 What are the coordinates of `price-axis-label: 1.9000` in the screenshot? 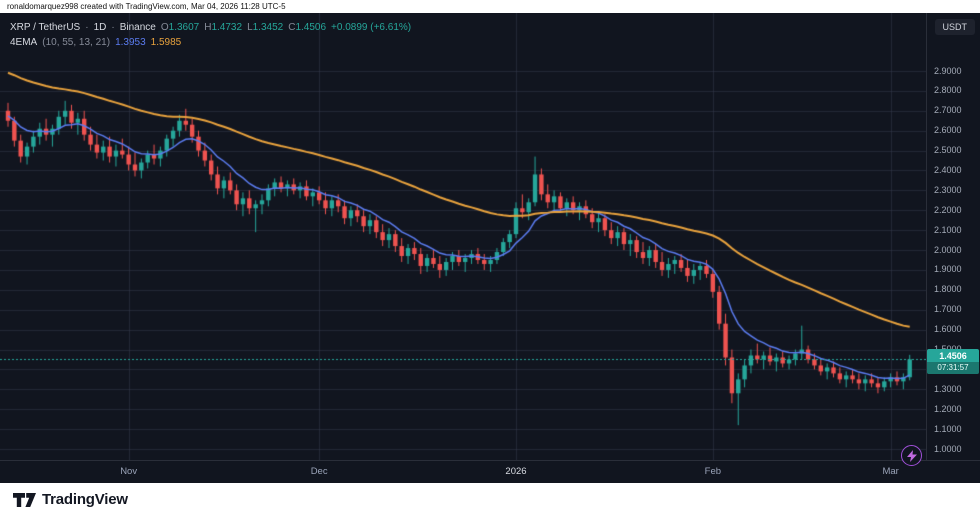 It's located at (948, 269).